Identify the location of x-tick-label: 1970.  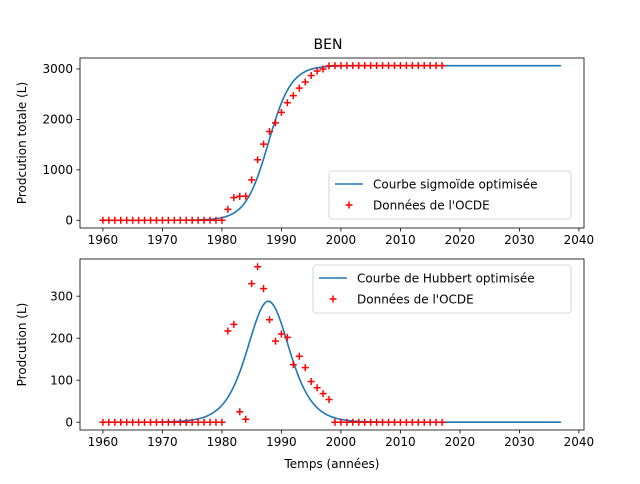
(162, 442).